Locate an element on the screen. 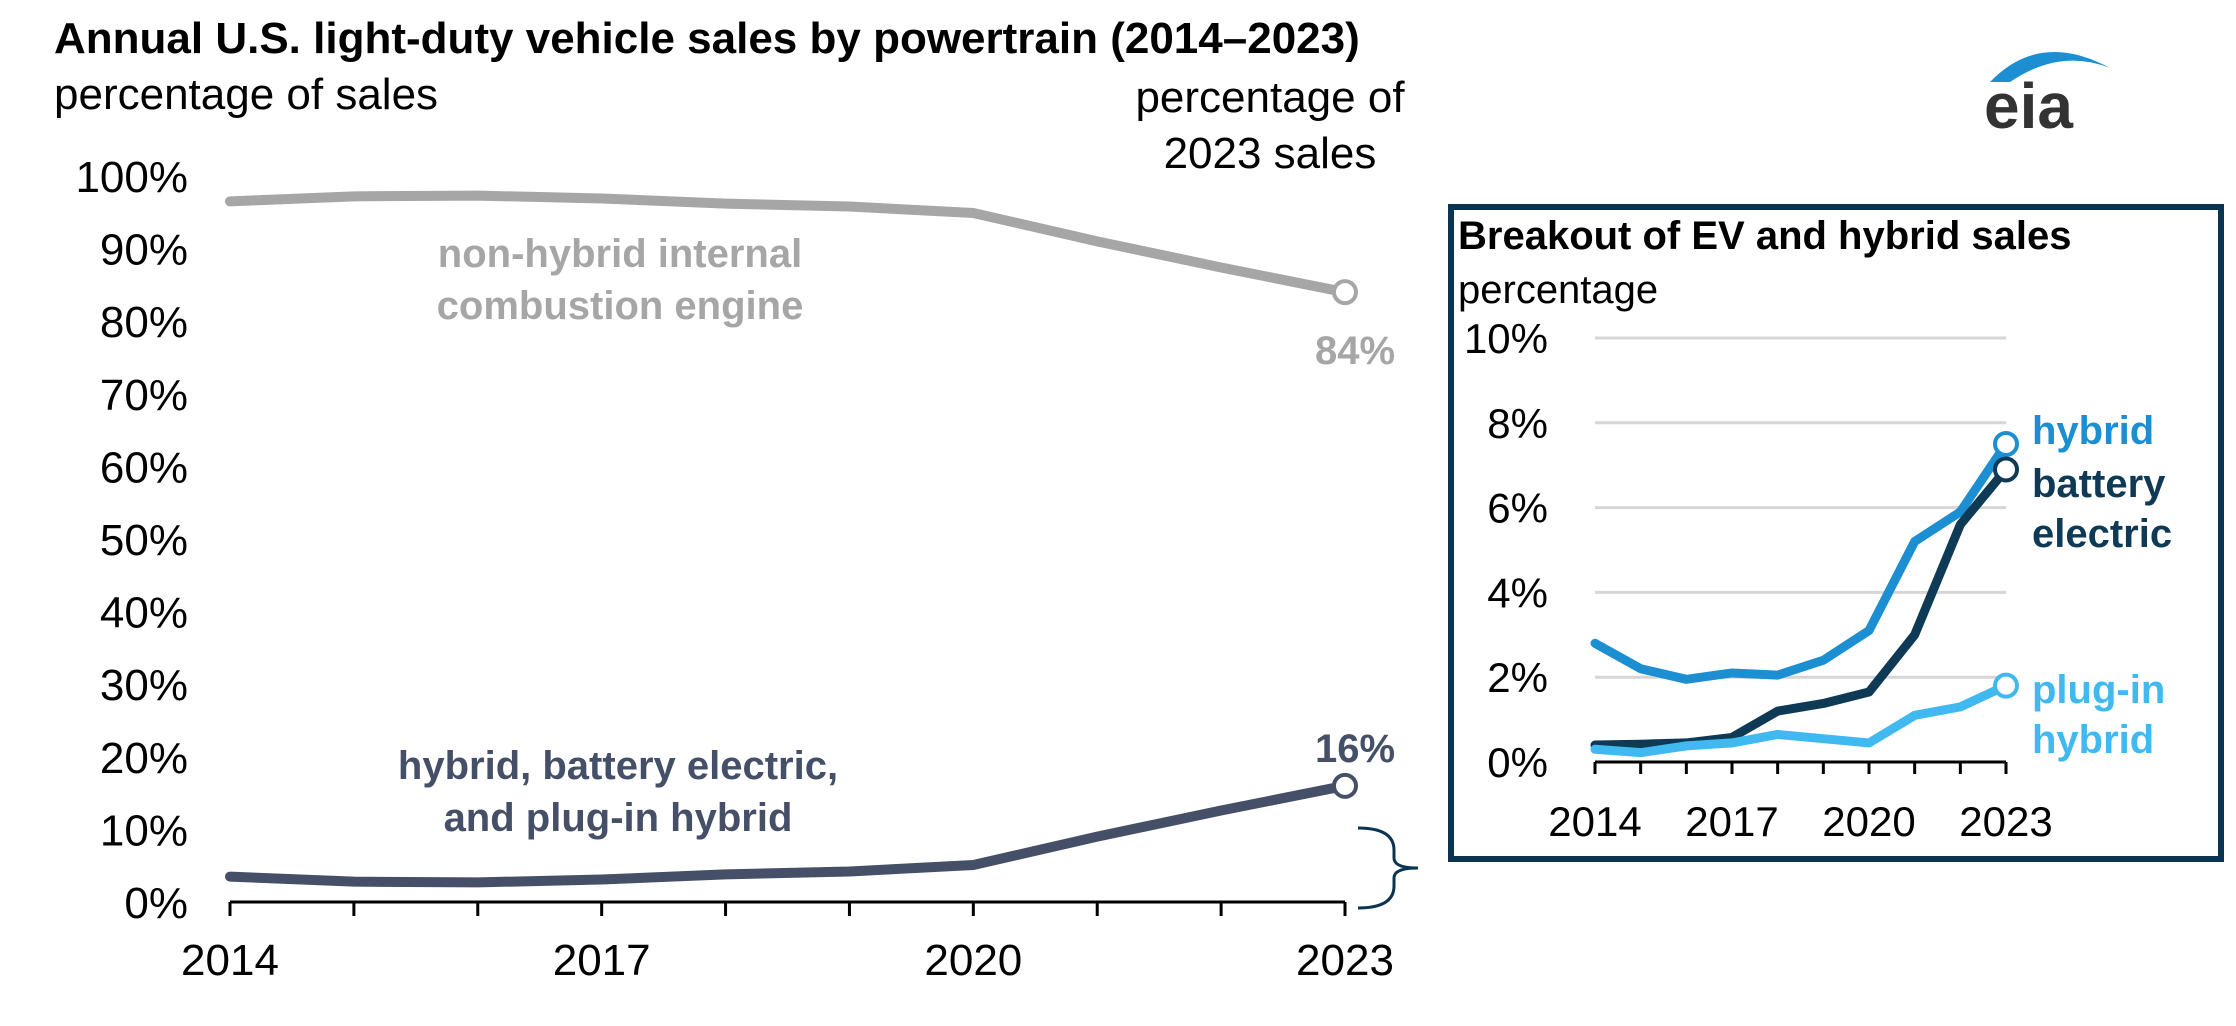 The height and width of the screenshot is (1026, 2236). eia-logo: eia is located at coordinates (2047, 95).